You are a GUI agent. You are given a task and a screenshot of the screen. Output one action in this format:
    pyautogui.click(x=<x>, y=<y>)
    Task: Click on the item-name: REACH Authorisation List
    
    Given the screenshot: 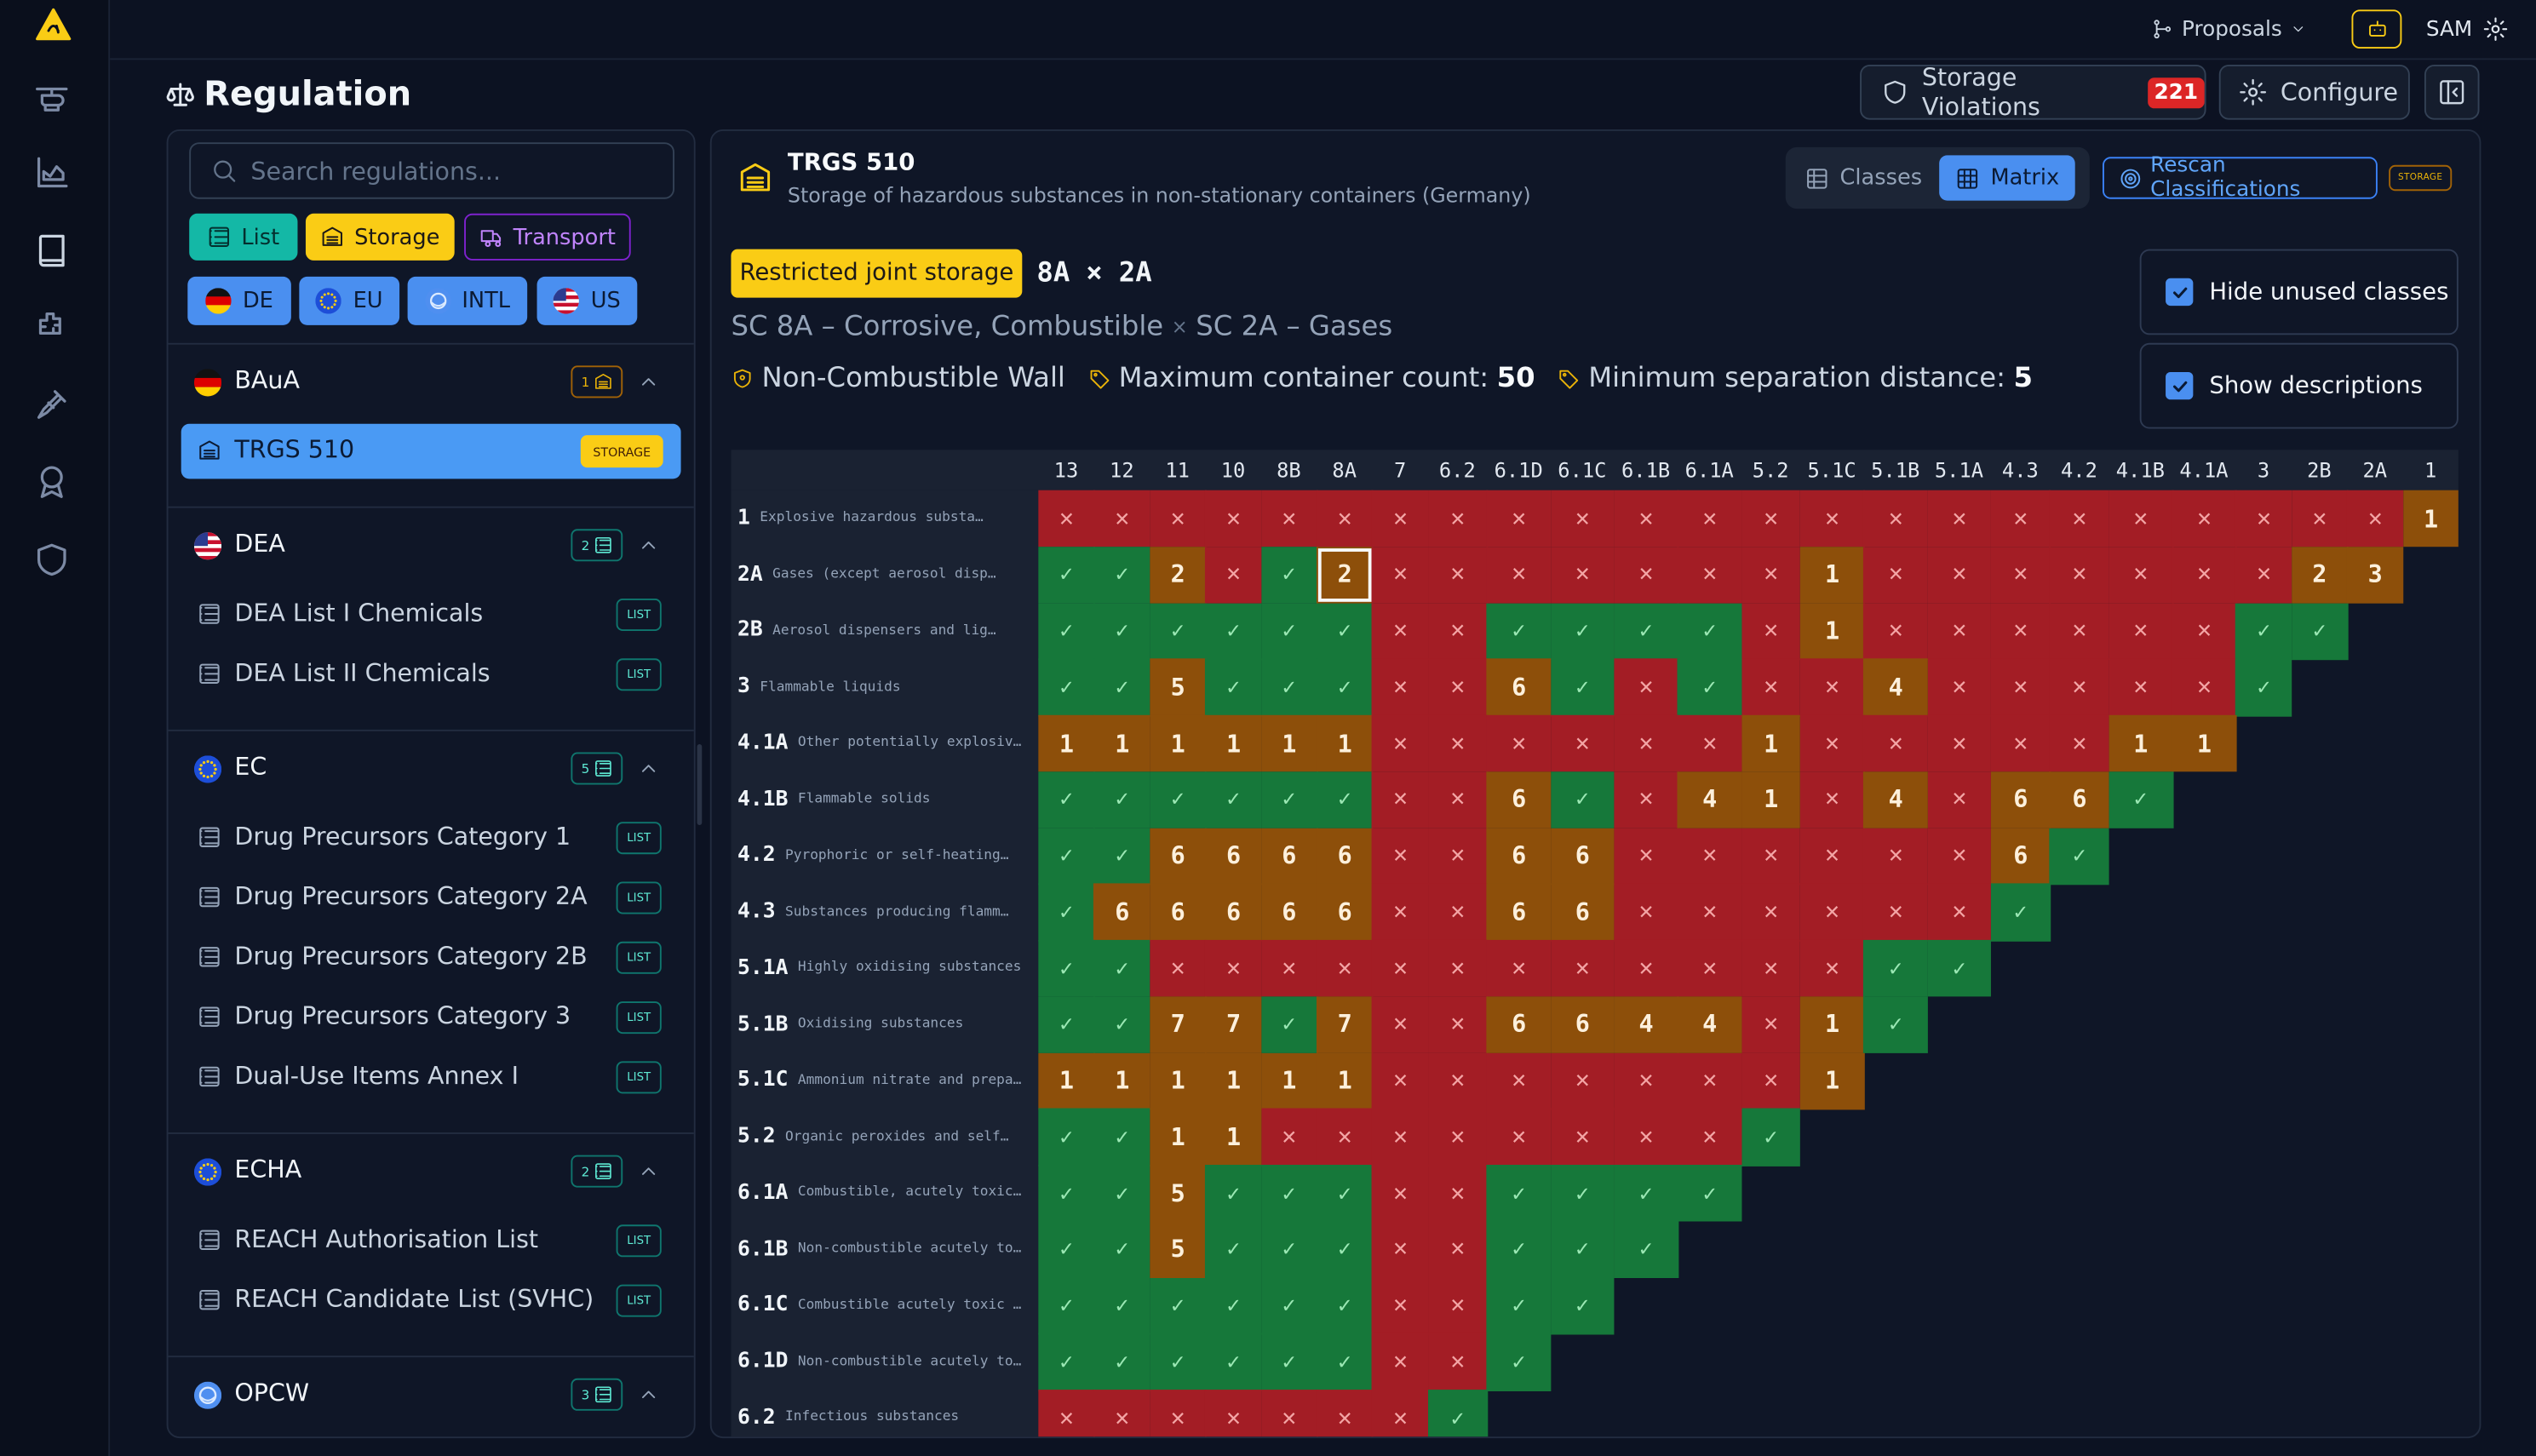 What is the action you would take?
    pyautogui.click(x=386, y=1239)
    